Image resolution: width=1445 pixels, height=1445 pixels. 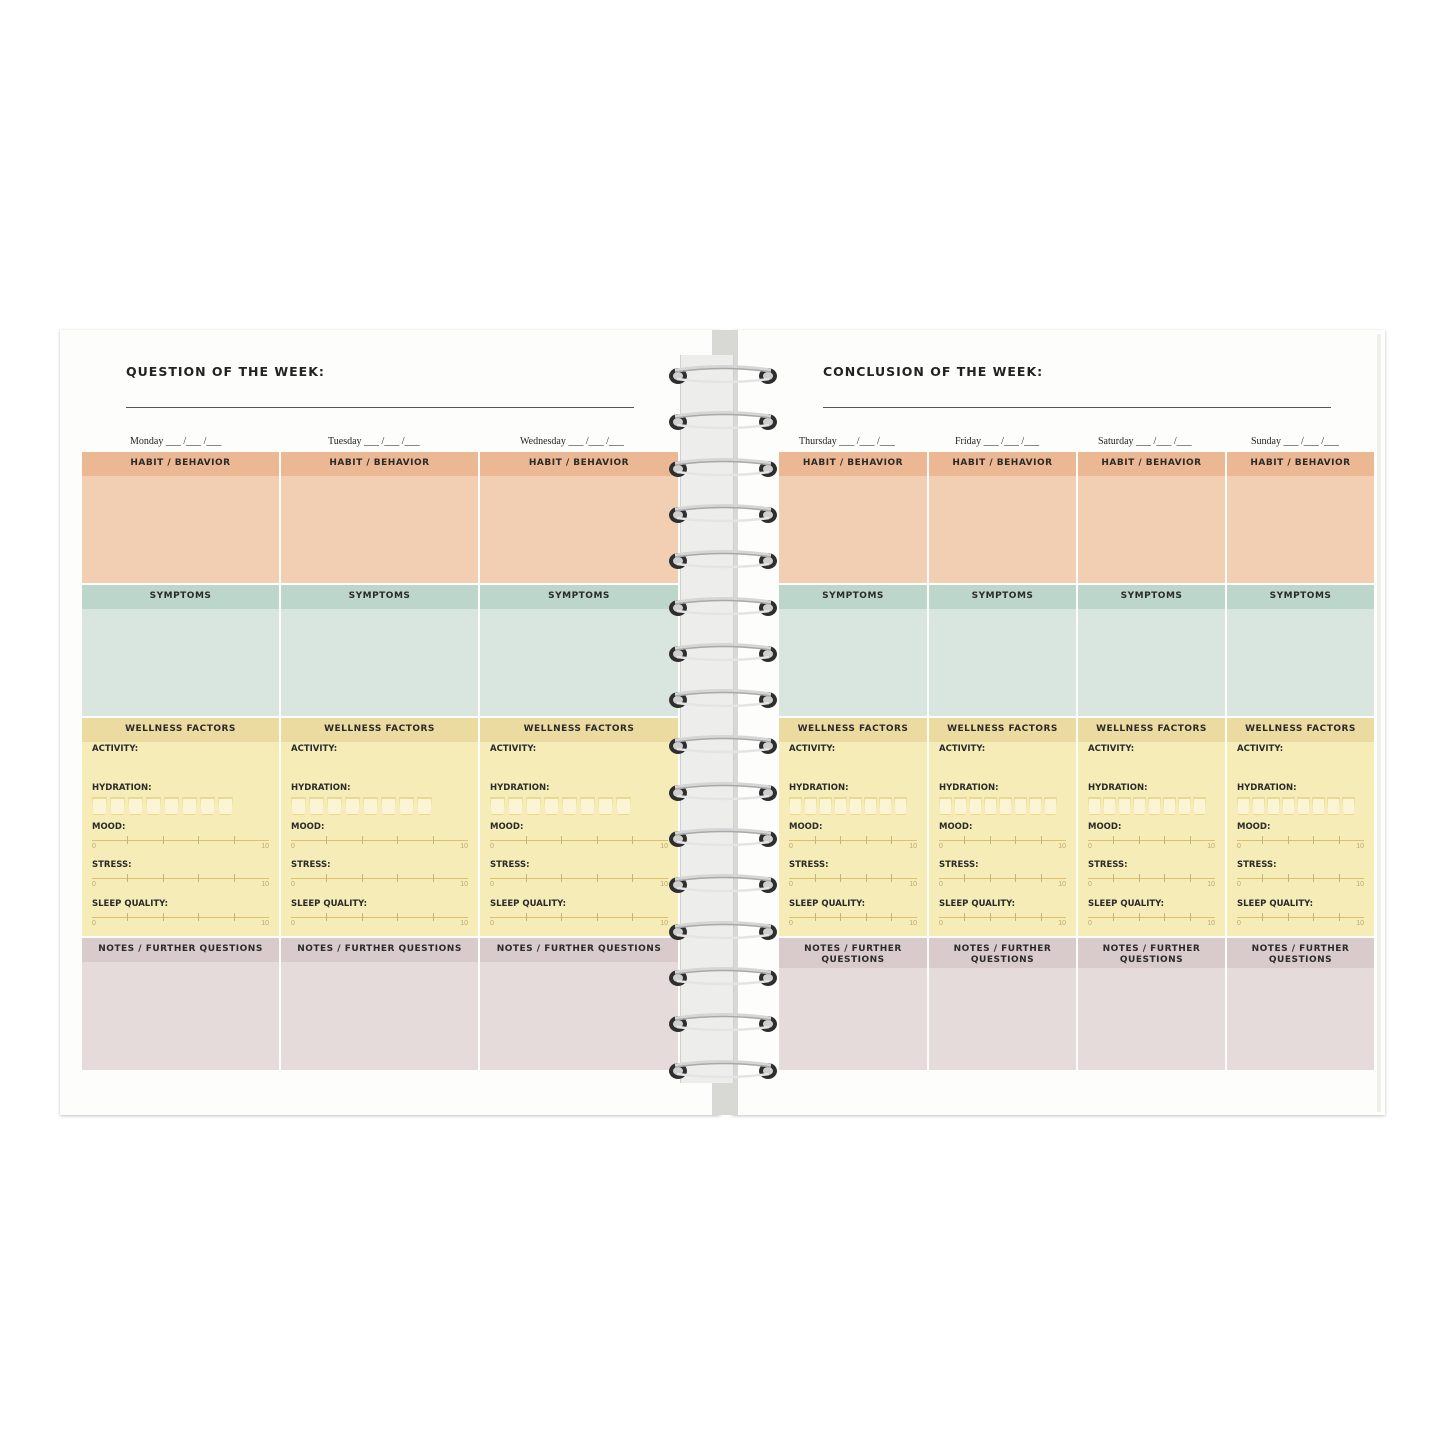 What do you see at coordinates (1077, 407) in the screenshot?
I see `conclusion-of-week-line` at bounding box center [1077, 407].